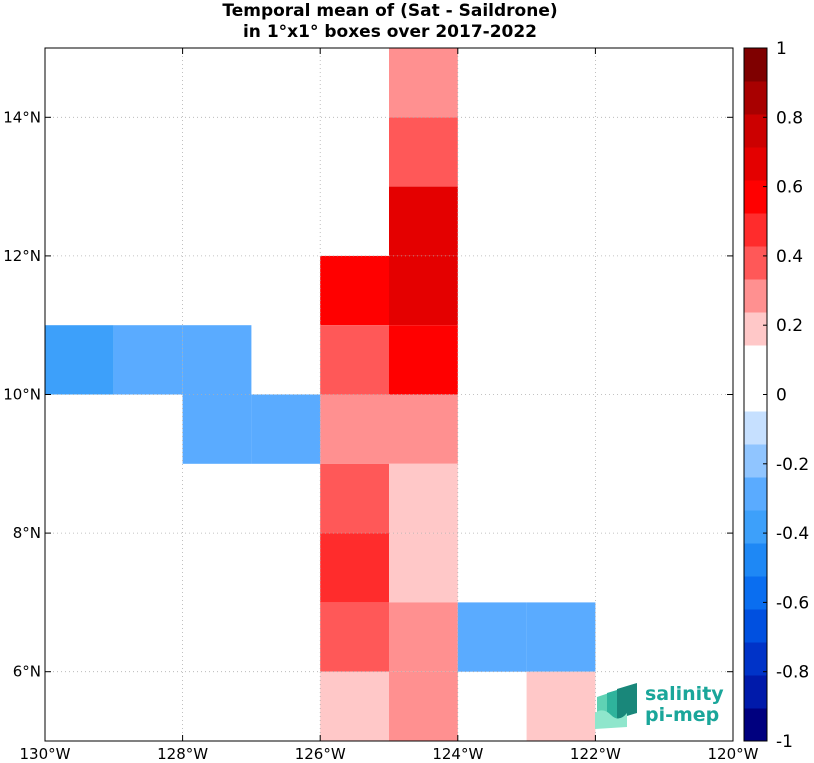 This screenshot has width=814, height=763. Describe the element at coordinates (595, 754) in the screenshot. I see `x-tick-label: 122°W` at that location.